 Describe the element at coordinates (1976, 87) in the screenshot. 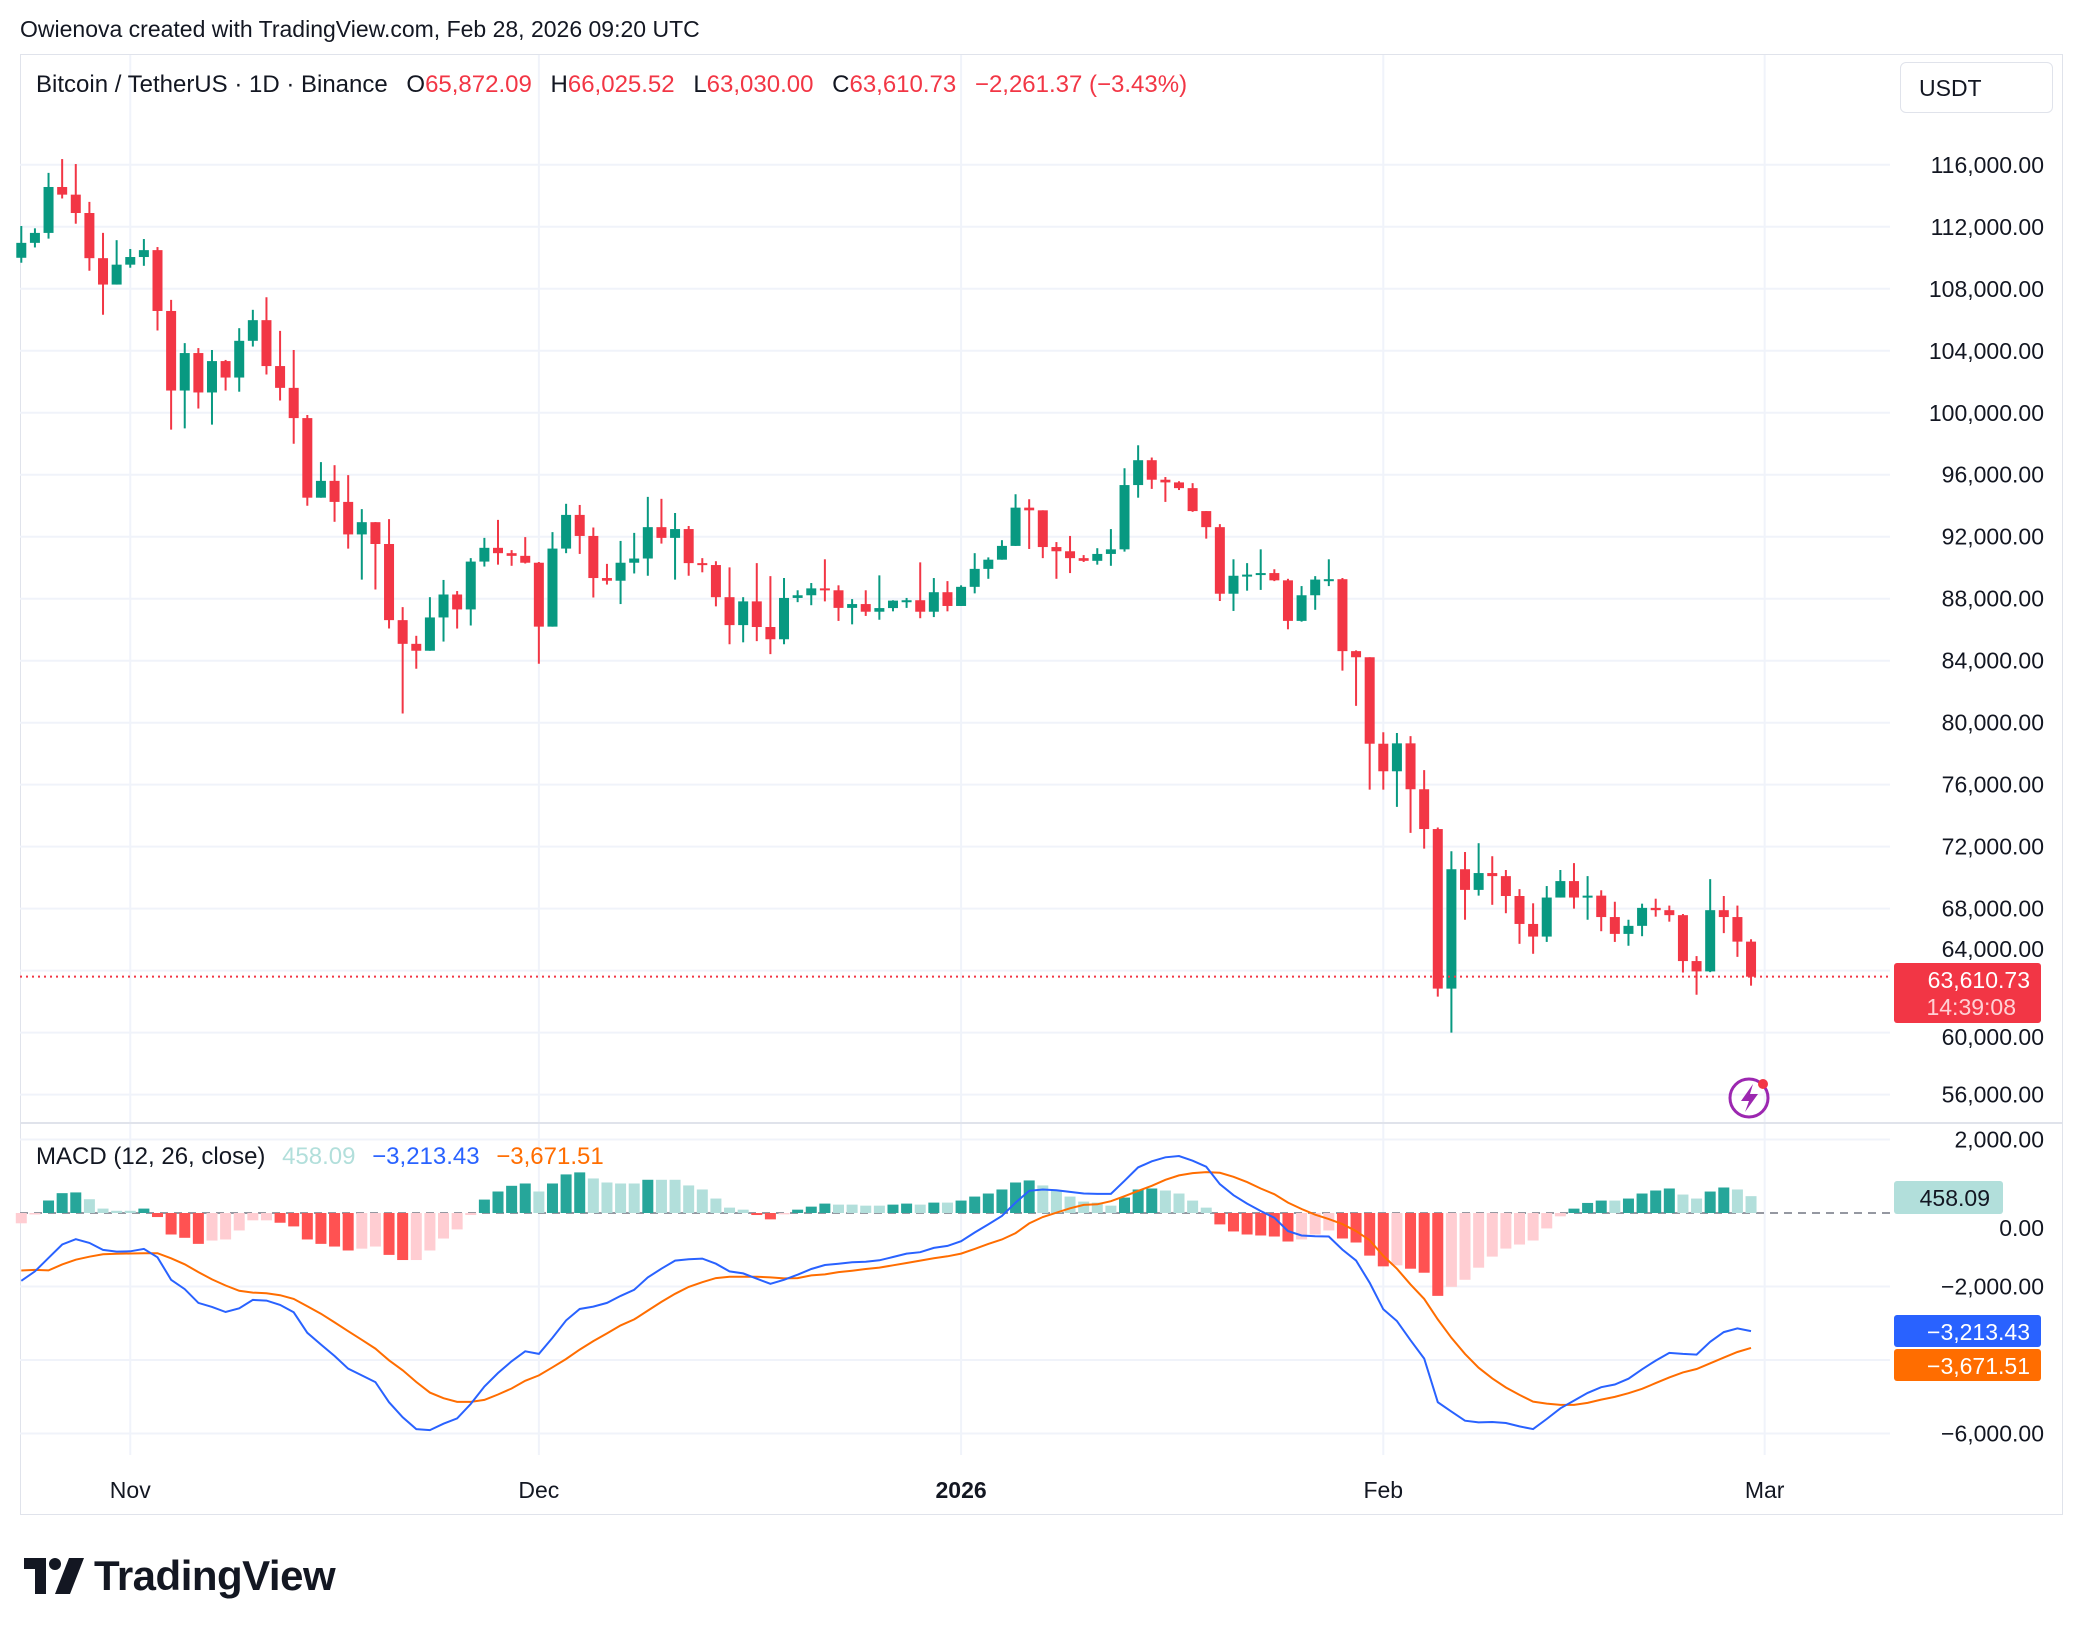

I see `currency-button: USDT` at that location.